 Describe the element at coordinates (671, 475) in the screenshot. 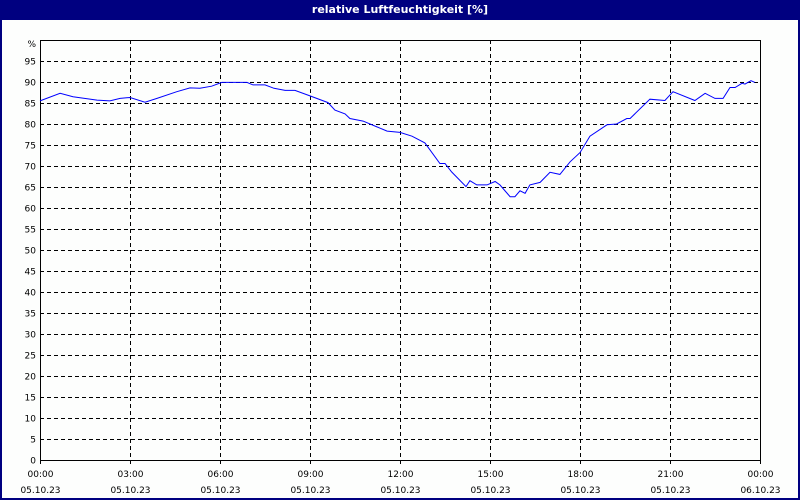

I see `x-tick-time: 21:00` at that location.